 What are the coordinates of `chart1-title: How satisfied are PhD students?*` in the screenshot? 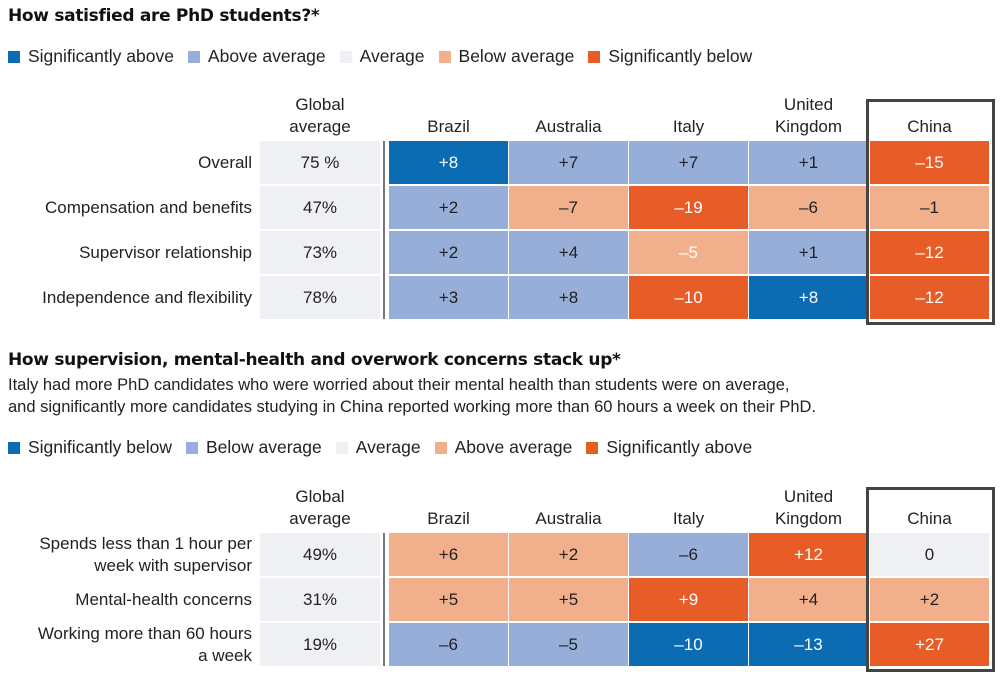 It's located at (164, 16).